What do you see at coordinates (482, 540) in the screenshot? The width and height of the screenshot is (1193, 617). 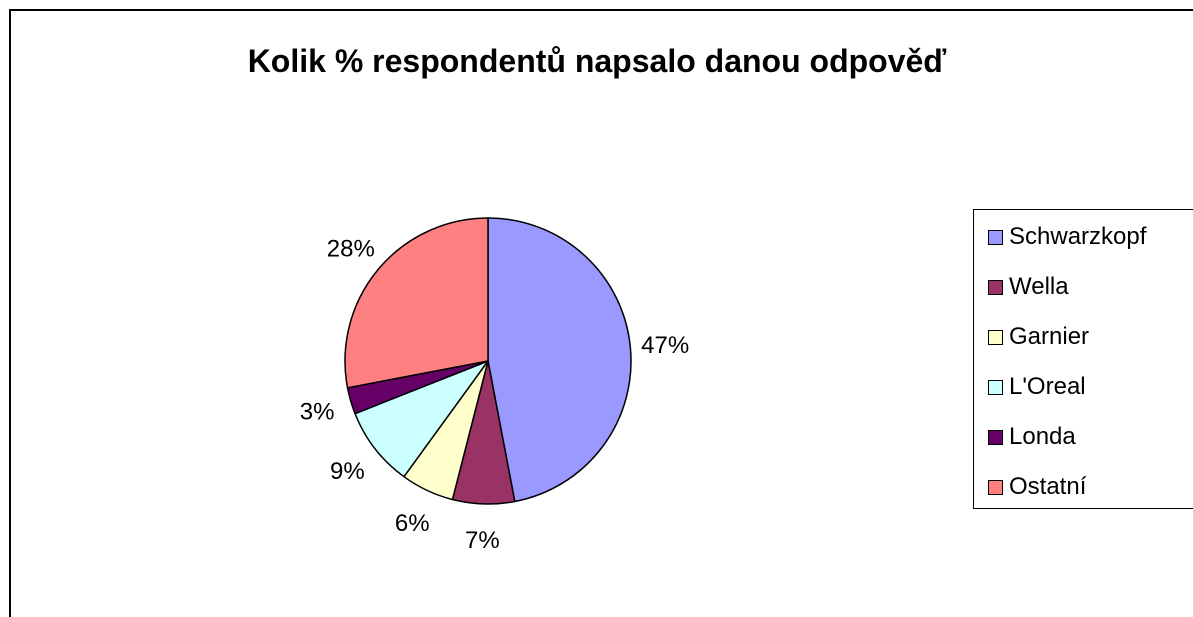 I see `data-label-wella: 7%` at bounding box center [482, 540].